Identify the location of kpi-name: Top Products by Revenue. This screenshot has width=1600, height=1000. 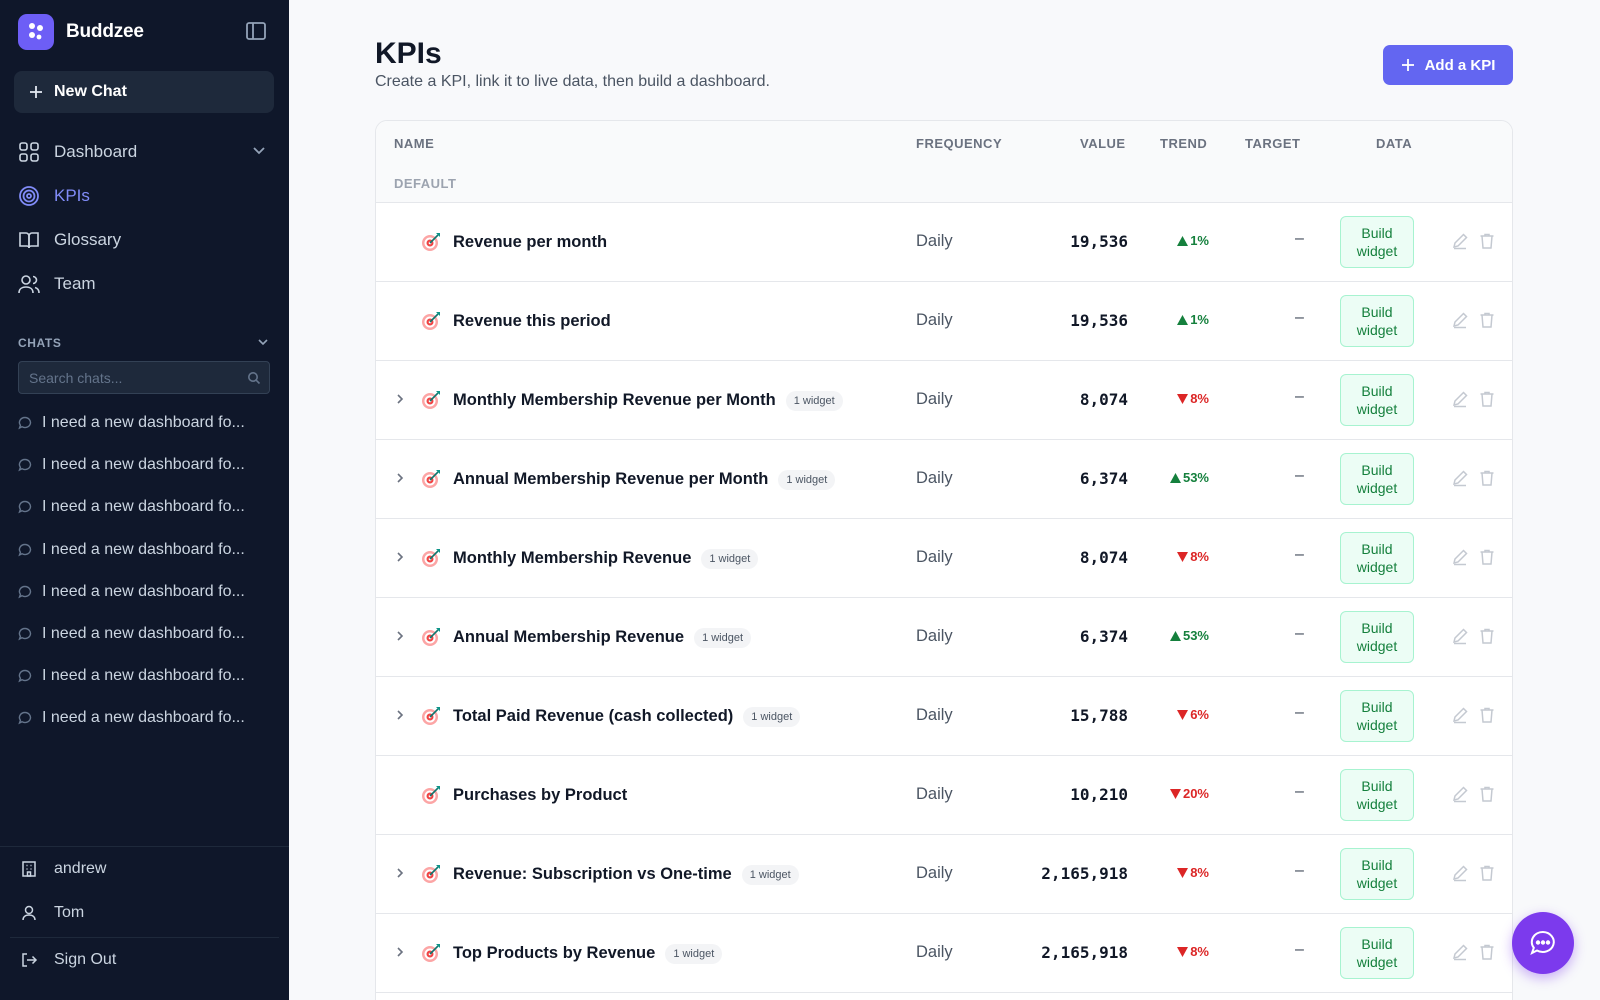
(554, 953).